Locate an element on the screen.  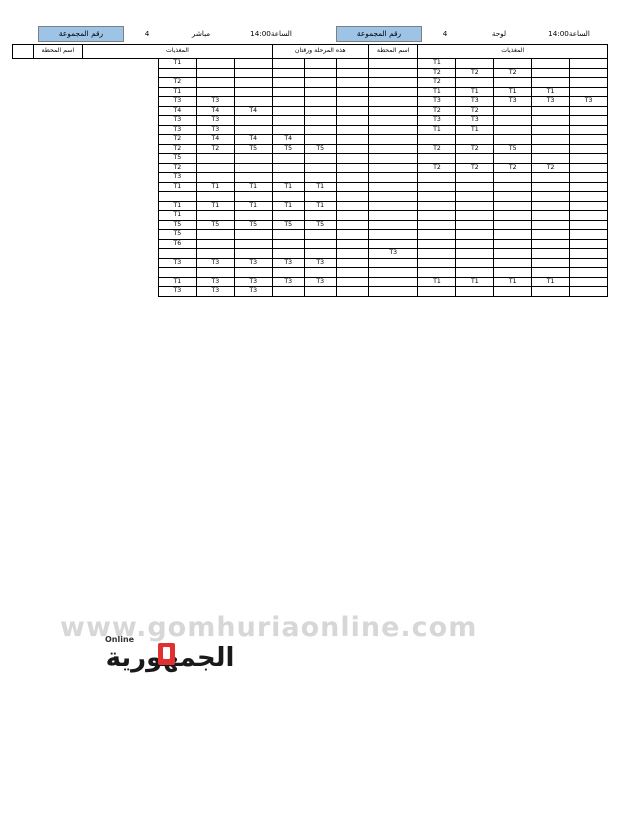
table-row-codes: T2 T2 T2 is located at coordinates (310, 72).